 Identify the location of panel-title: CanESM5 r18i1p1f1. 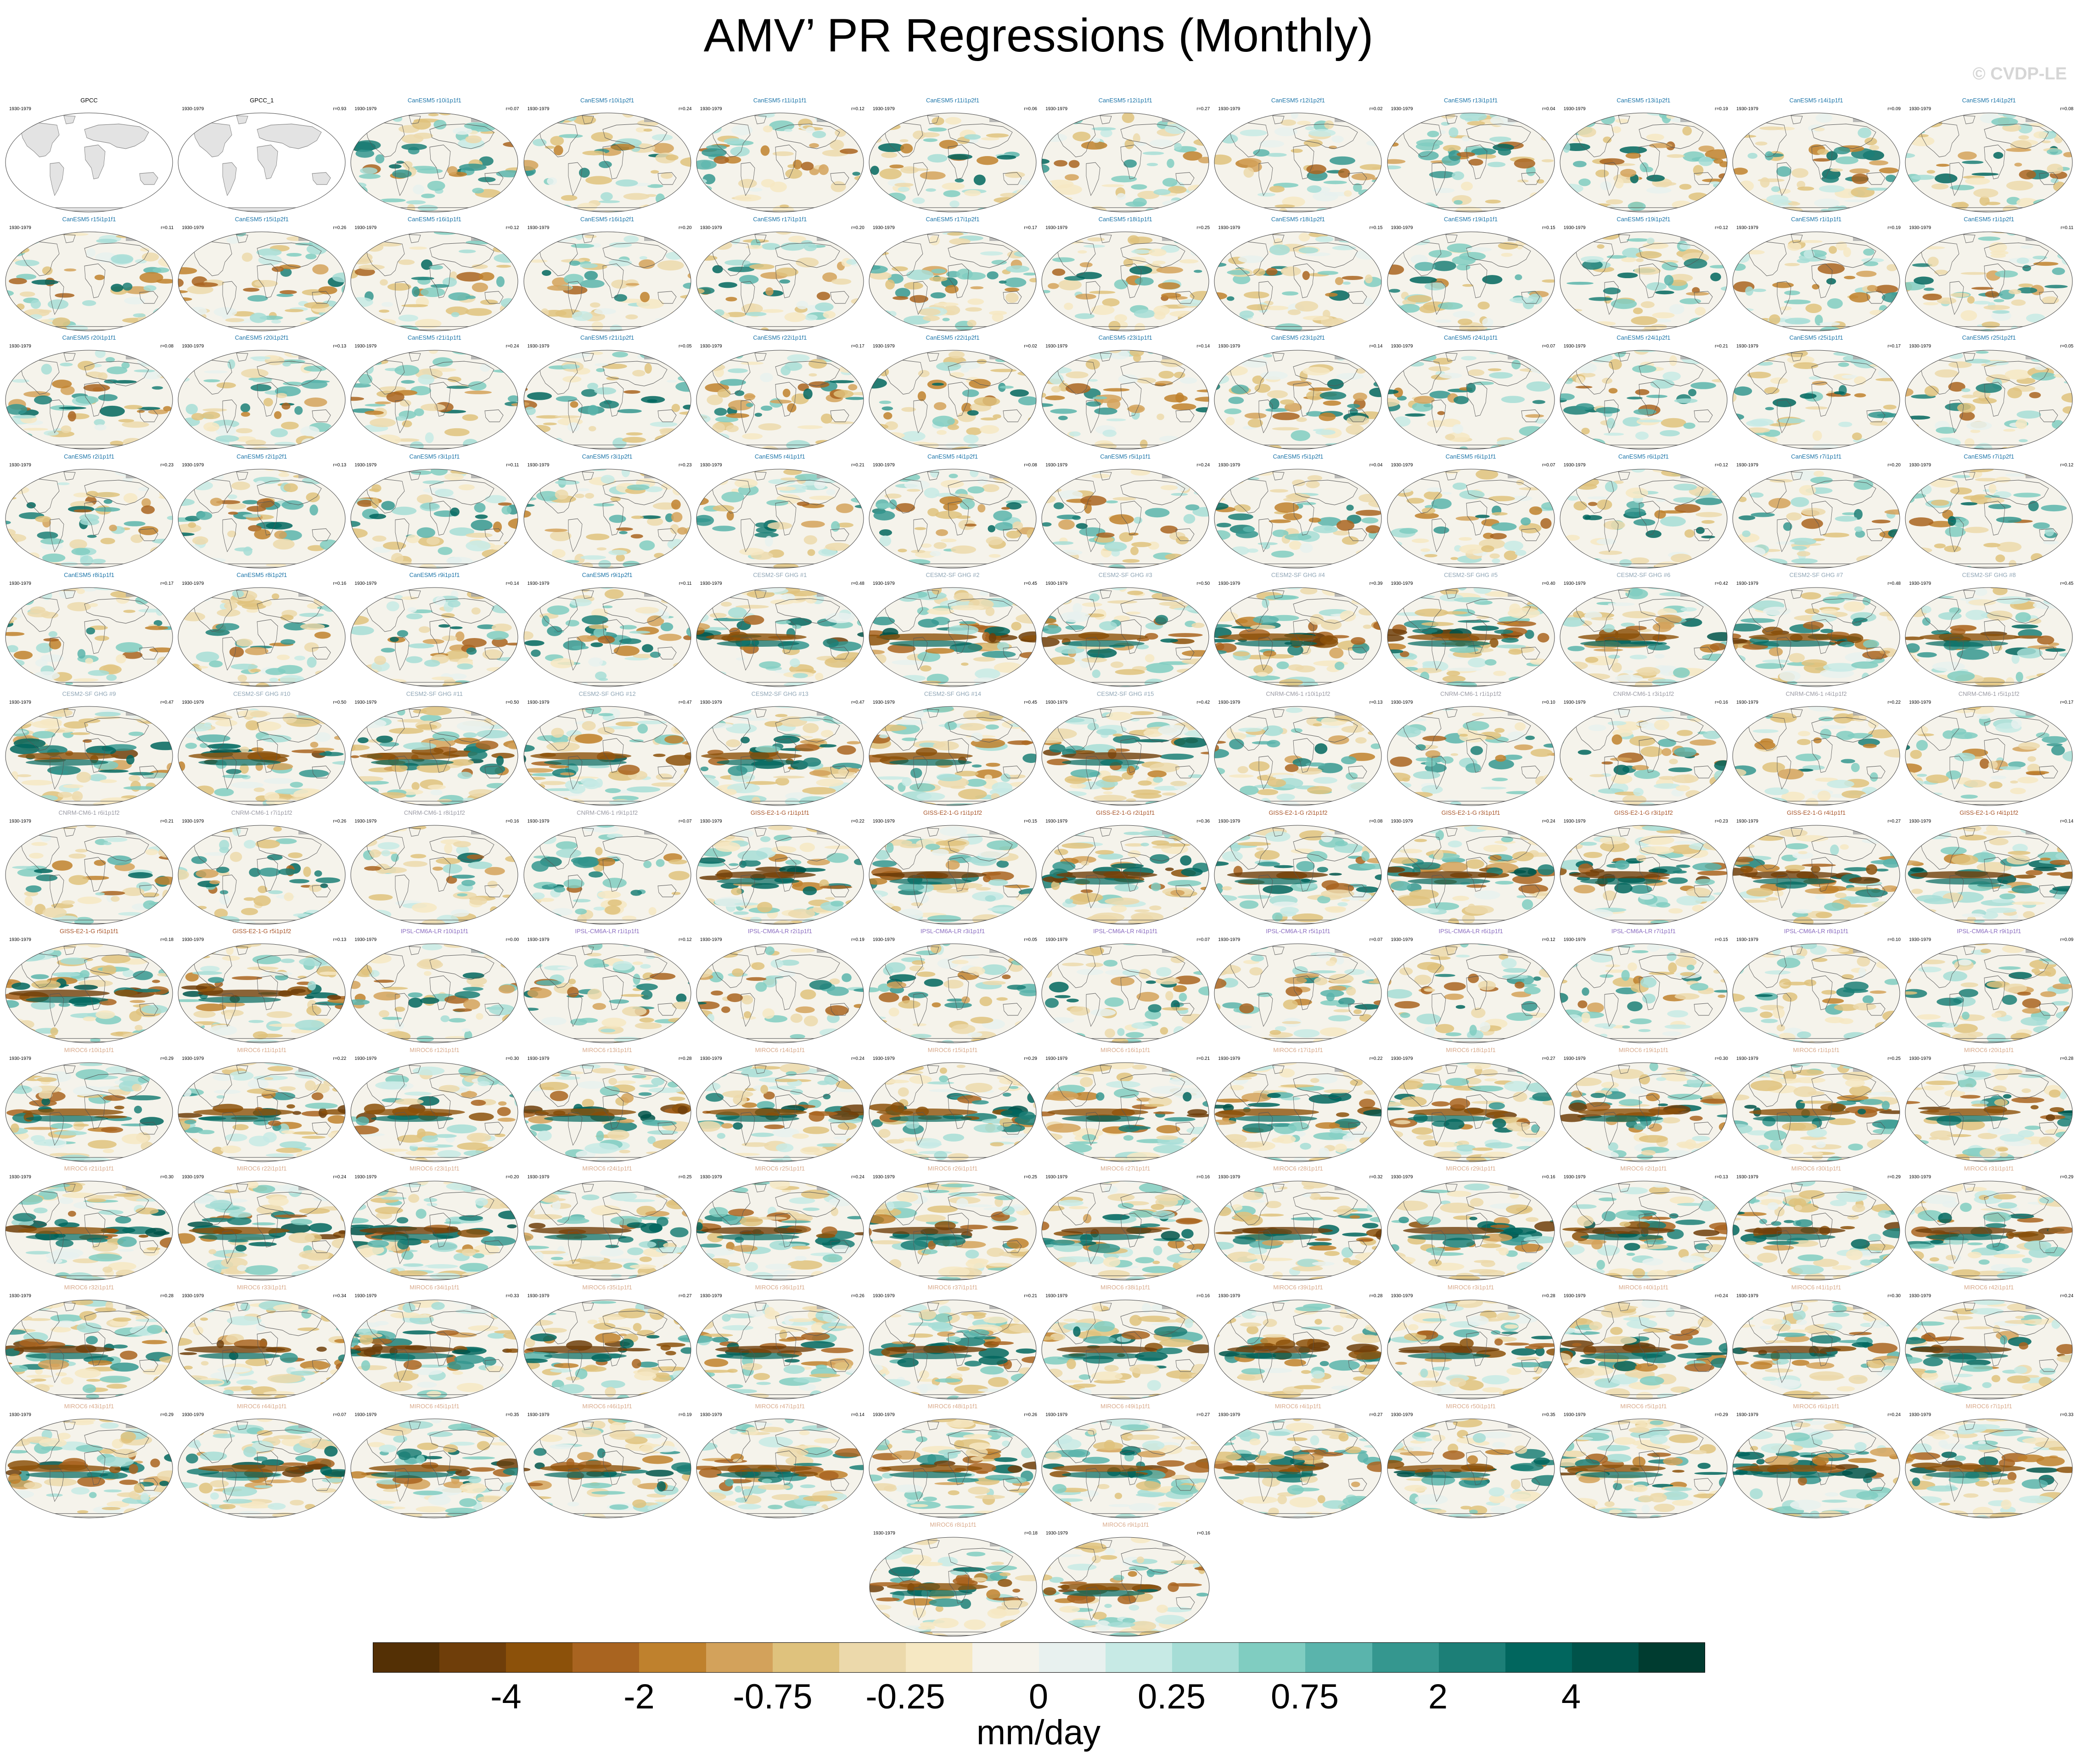
(1125, 219).